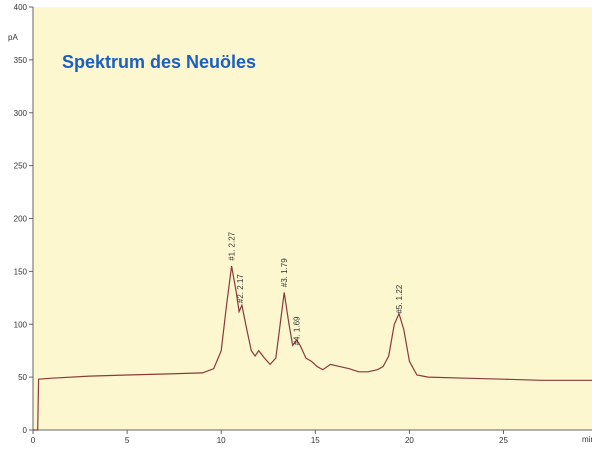  Describe the element at coordinates (21, 219) in the screenshot. I see `y-tick-label: 200` at that location.